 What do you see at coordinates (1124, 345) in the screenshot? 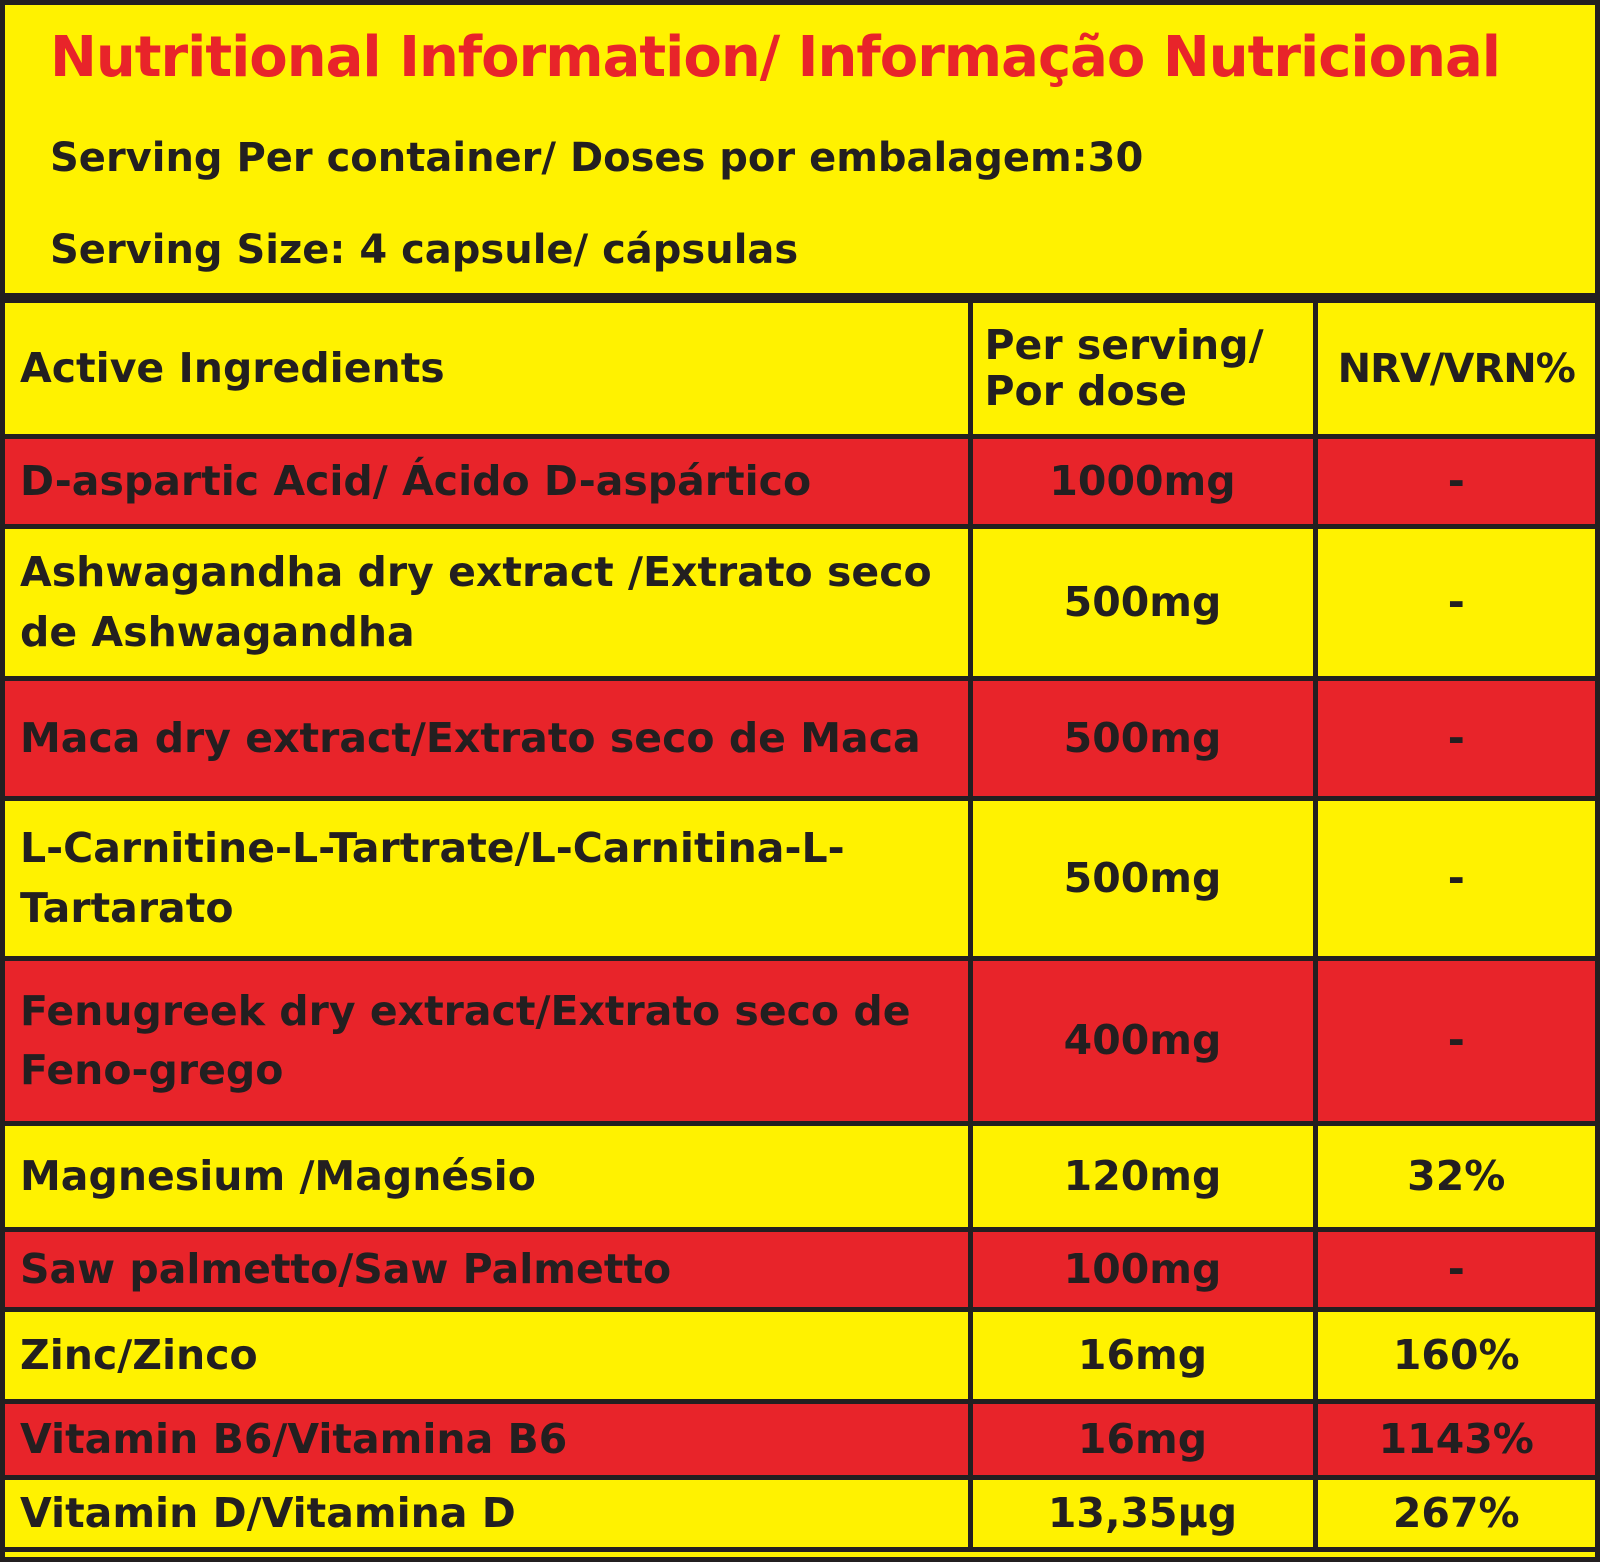
I see `header-per-serving-line1: Per serving/` at bounding box center [1124, 345].